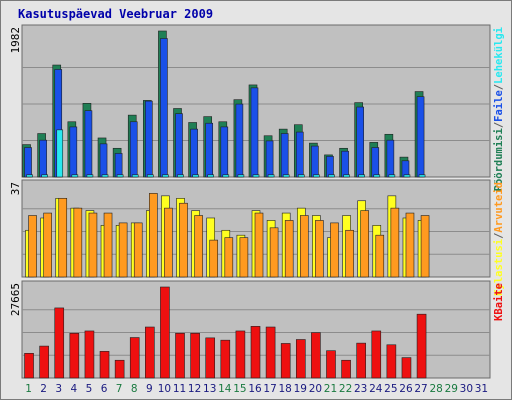 The width and height of the screenshot is (512, 400). What do you see at coordinates (179, 389) in the screenshot?
I see `x-tick-label: 11` at bounding box center [179, 389].